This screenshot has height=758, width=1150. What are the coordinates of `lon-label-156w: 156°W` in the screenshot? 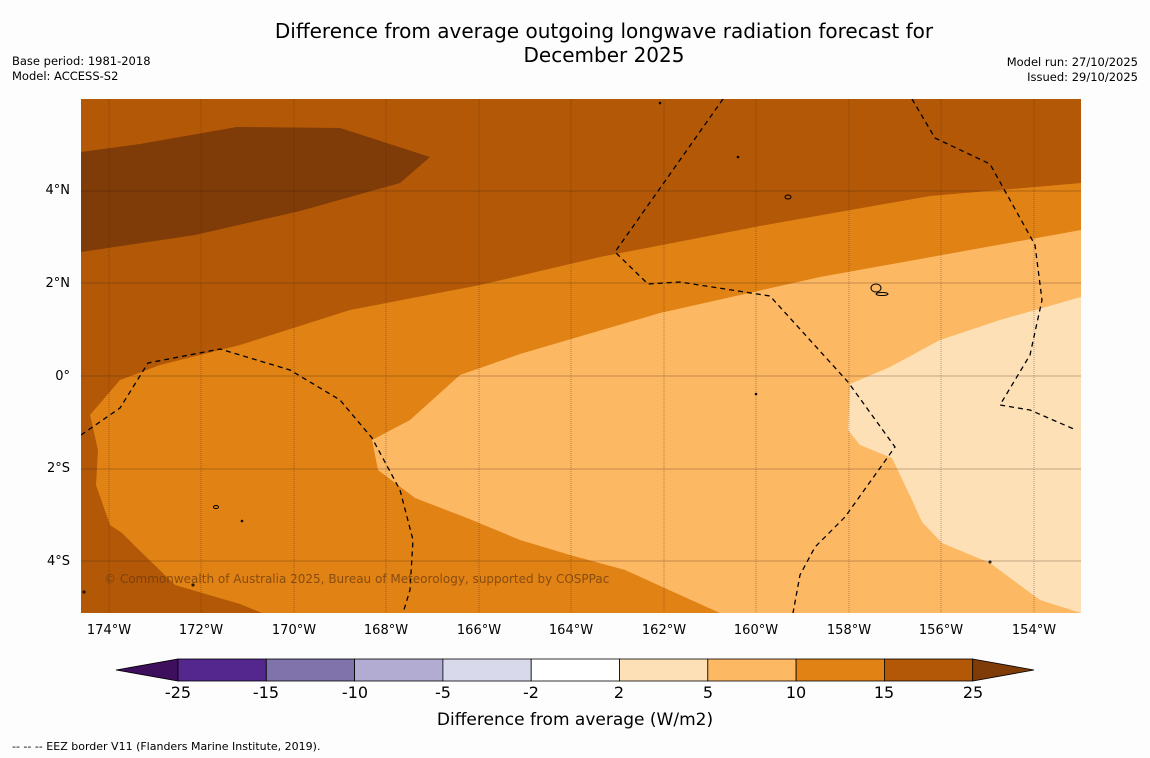 It's located at (941, 630).